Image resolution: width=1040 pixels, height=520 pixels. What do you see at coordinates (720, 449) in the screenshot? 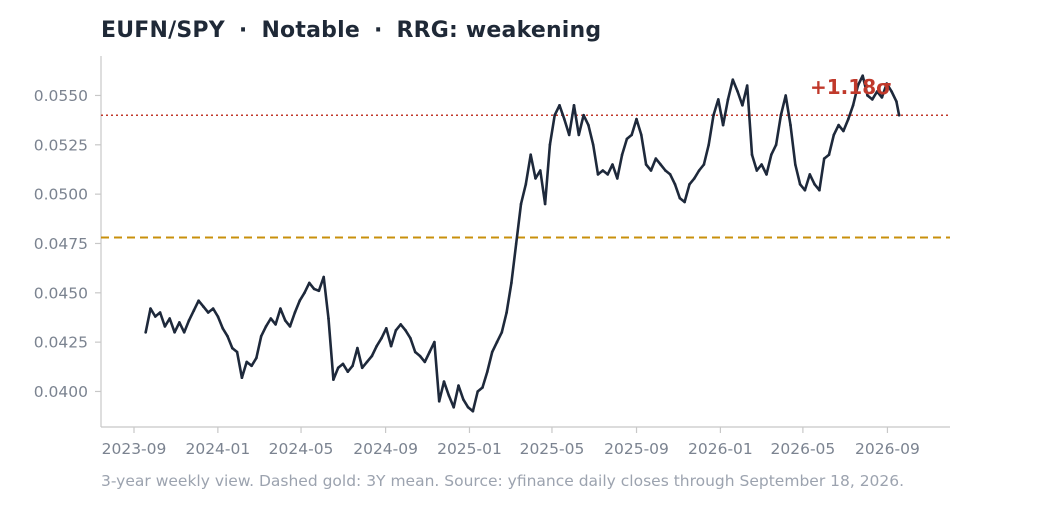
I see `x-tick-label: 2026-01` at bounding box center [720, 449].